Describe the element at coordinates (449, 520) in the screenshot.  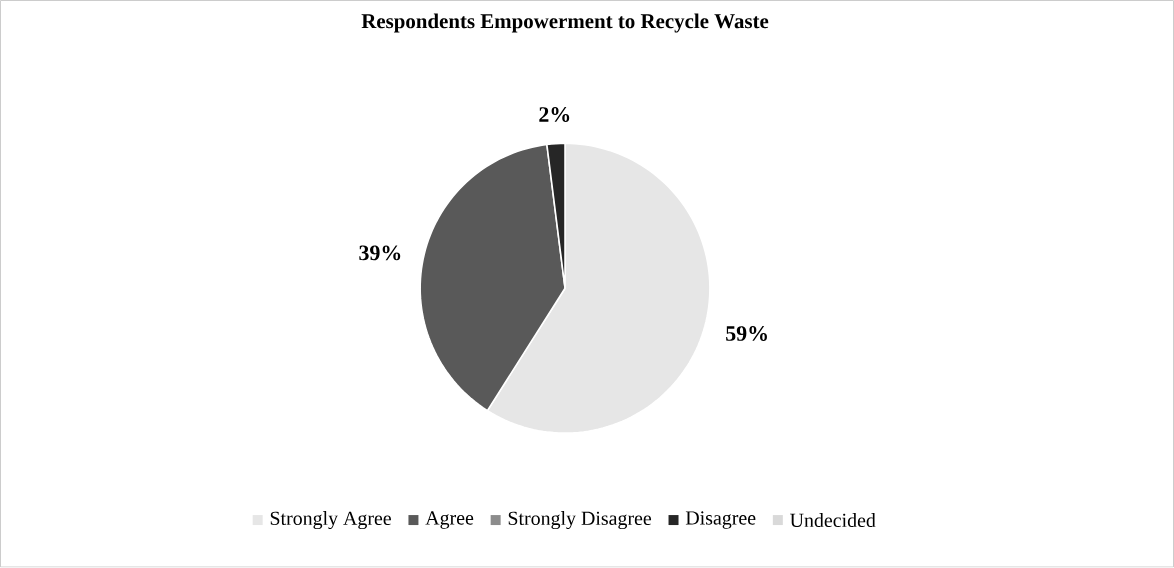
I see `legend-label: Agree` at that location.